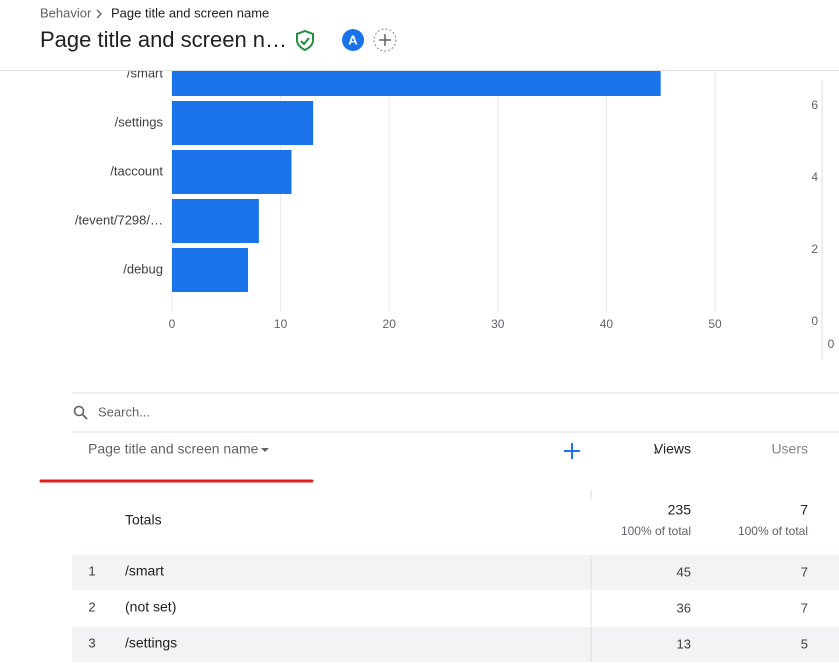 The image size is (839, 670). Describe the element at coordinates (804, 510) in the screenshot. I see `totals-users: 7` at that location.